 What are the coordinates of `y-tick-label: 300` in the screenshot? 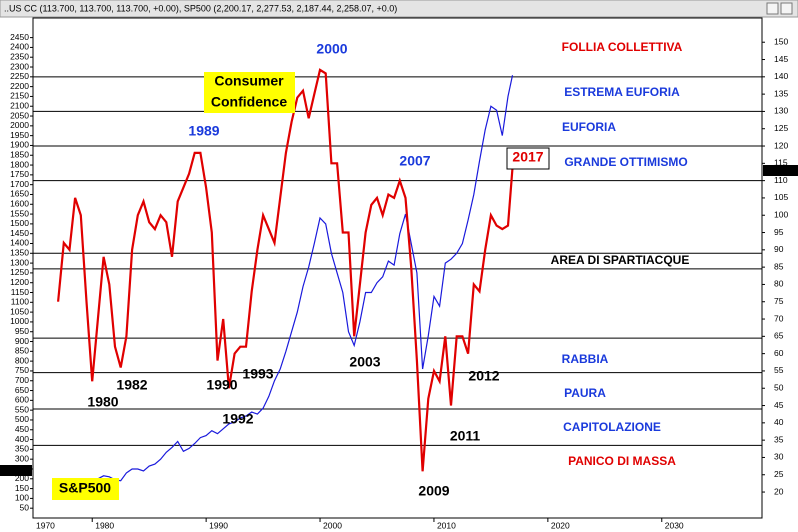 It's located at (22, 458).